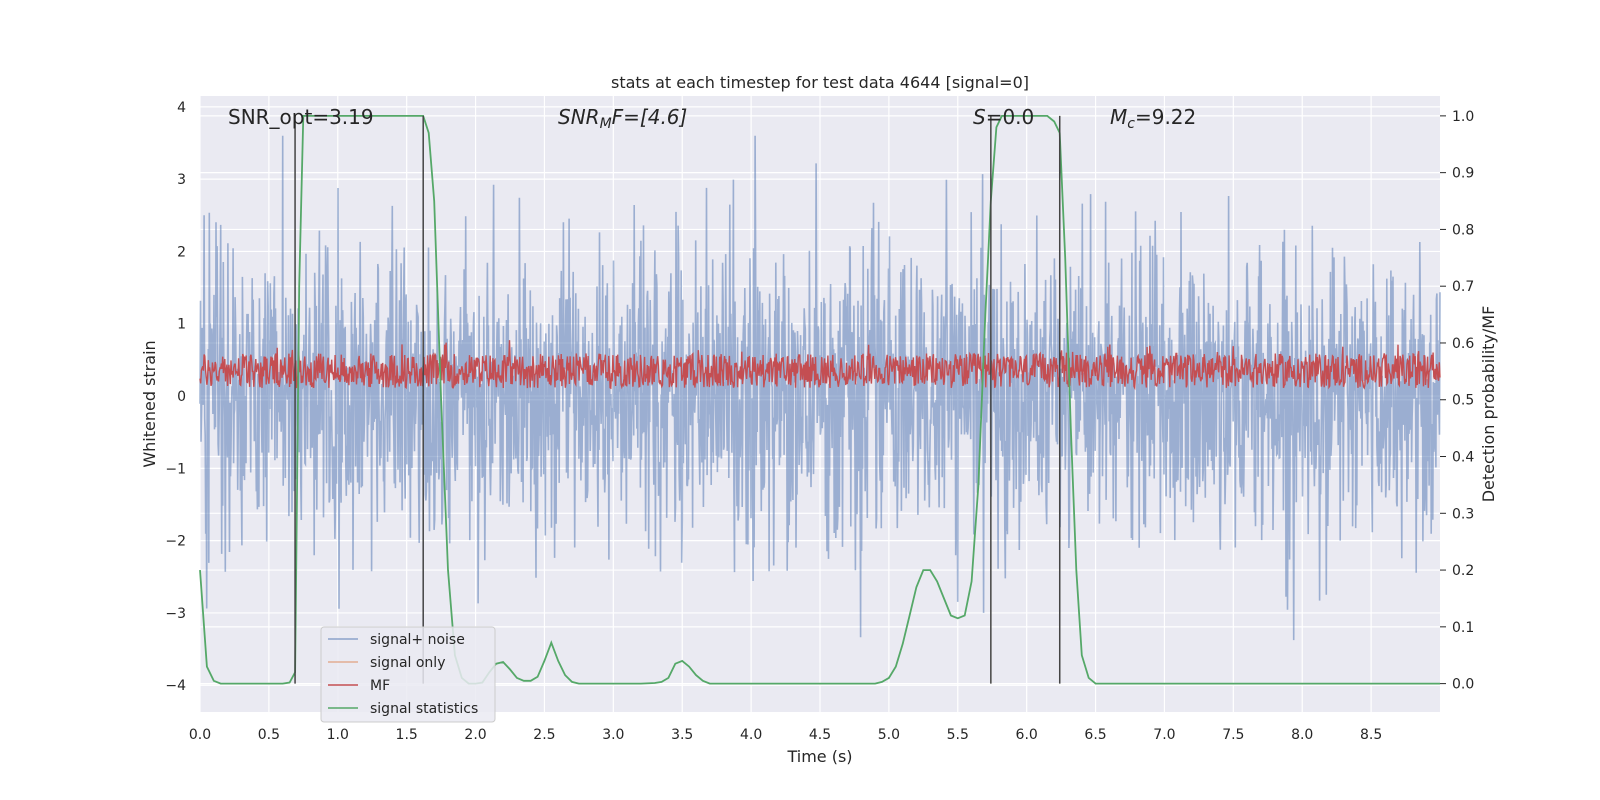 This screenshot has height=800, width=1600. Describe the element at coordinates (1233, 735) in the screenshot. I see `x-tick-label: 7.5` at that location.